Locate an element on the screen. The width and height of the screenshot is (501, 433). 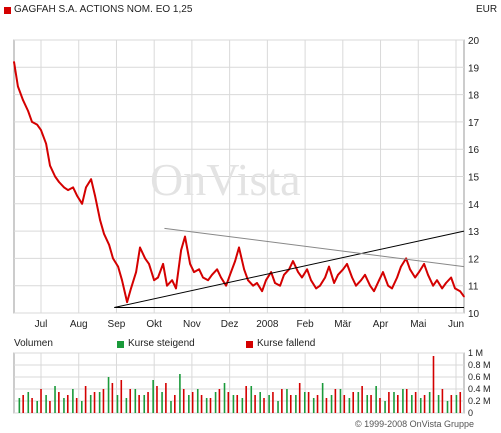
watermark-text: OnVista is located at coordinates (225, 179).